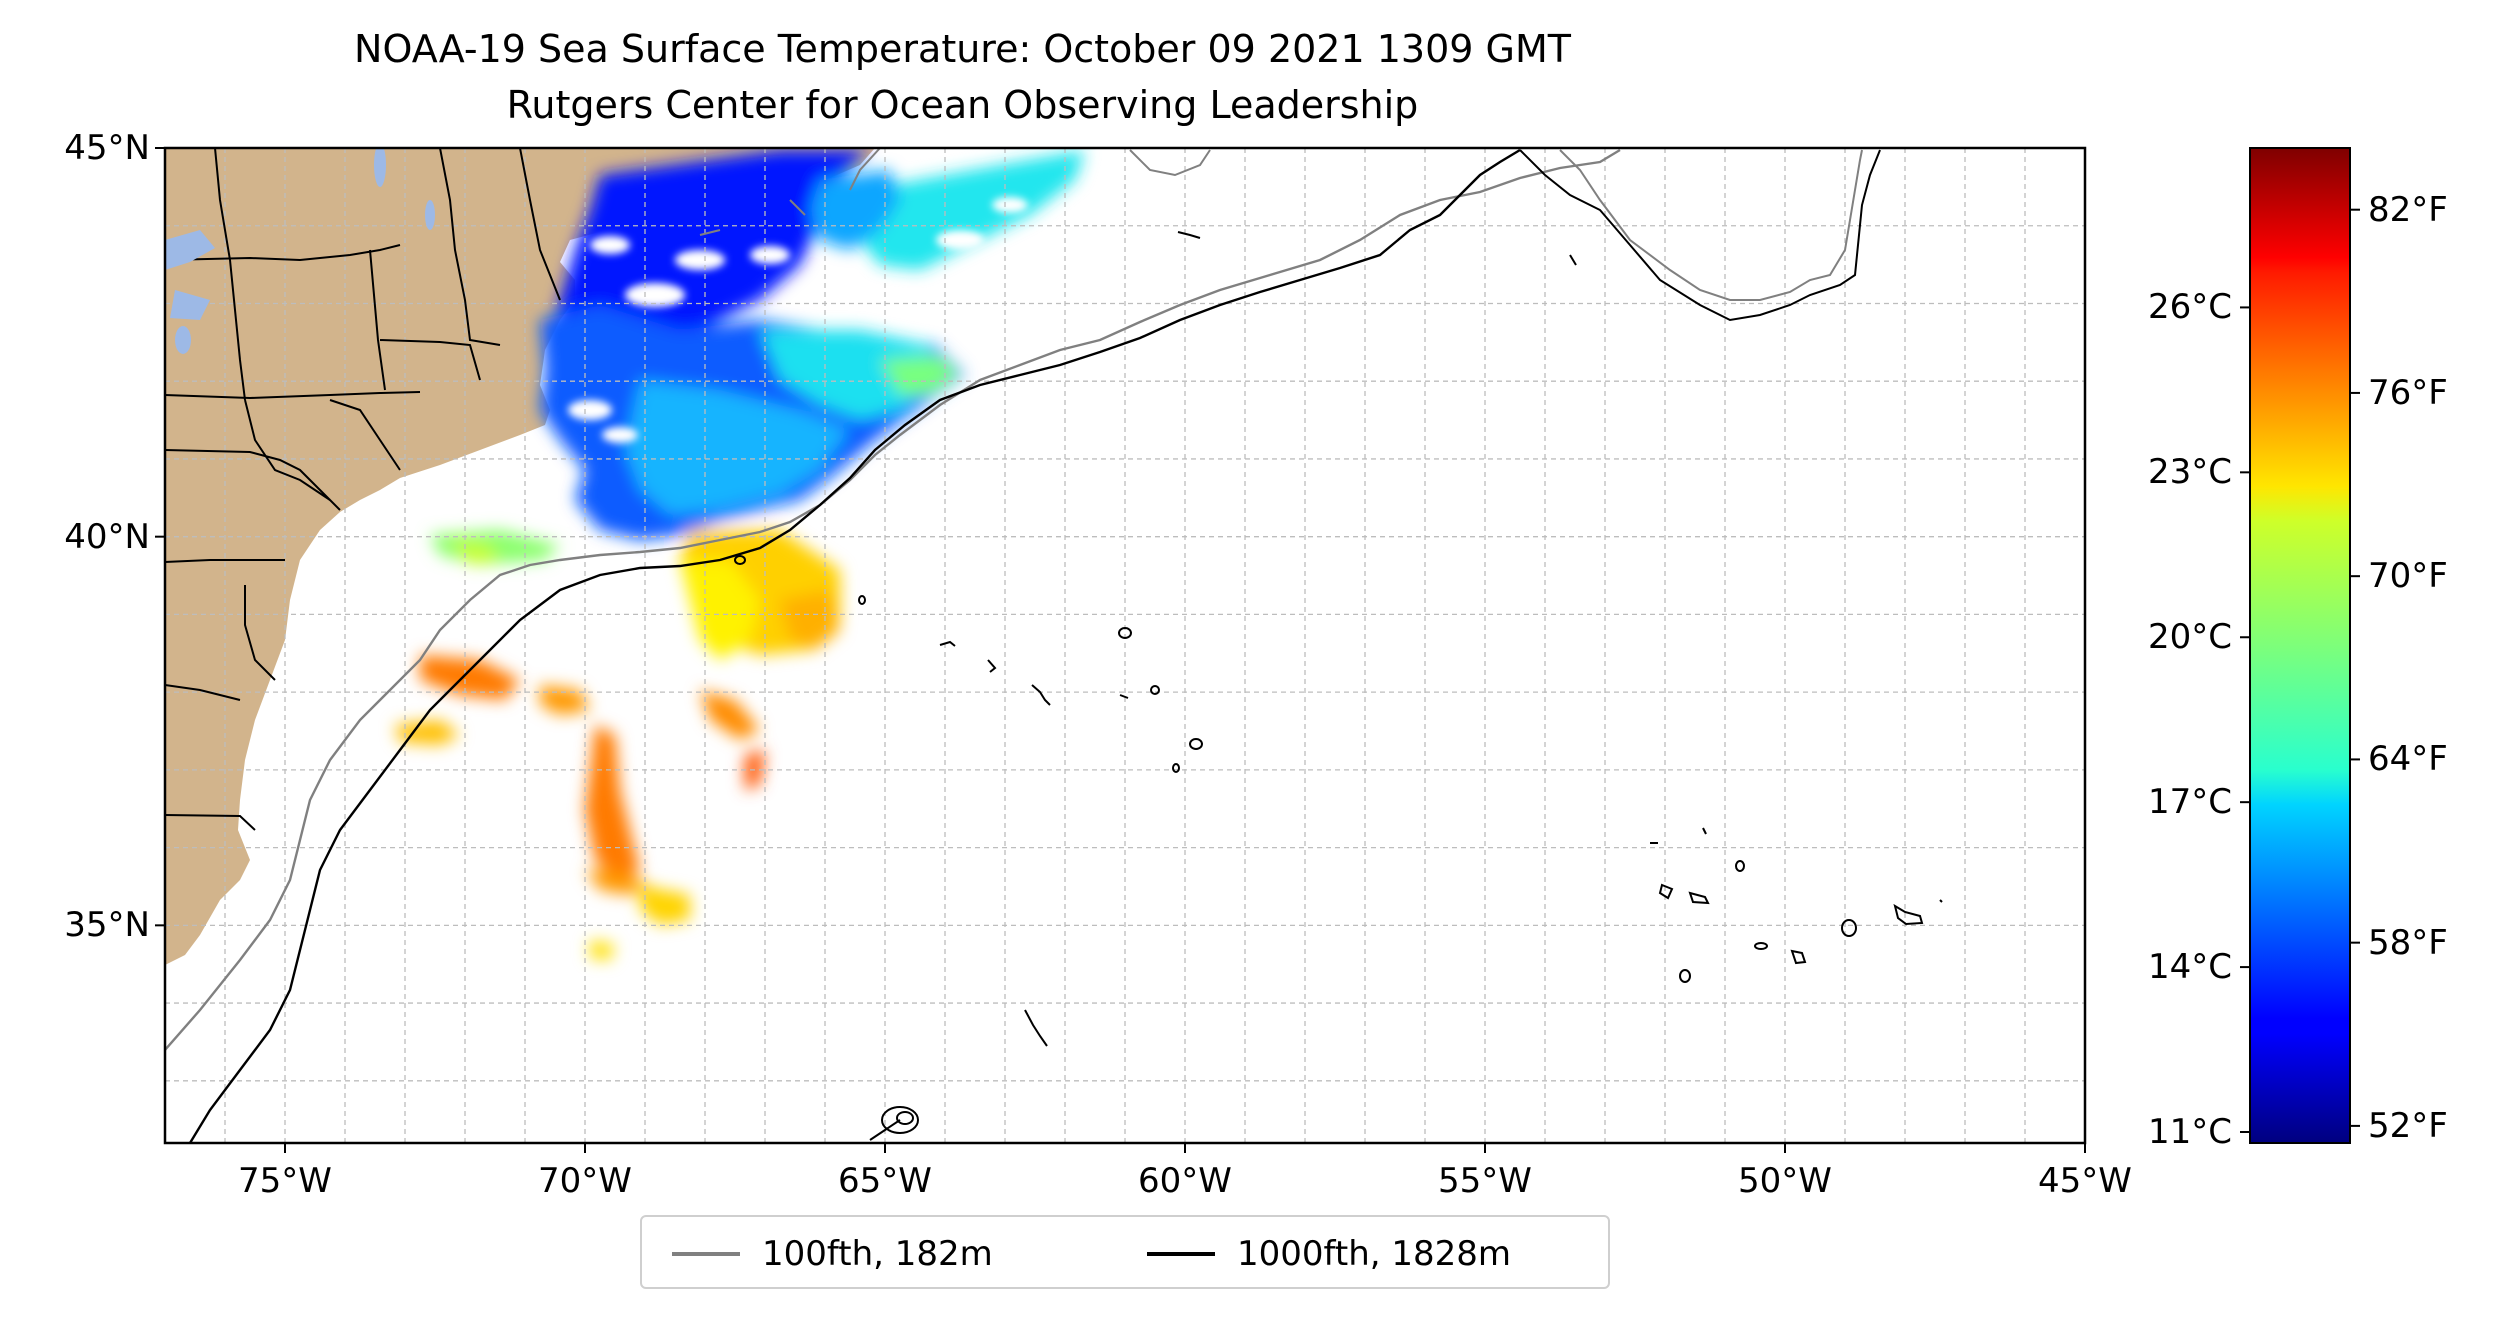 Image resolution: width=2502 pixels, height=1318 pixels. What do you see at coordinates (2189, 1132) in the screenshot?
I see `celsius-tick-label: 11°C` at bounding box center [2189, 1132].